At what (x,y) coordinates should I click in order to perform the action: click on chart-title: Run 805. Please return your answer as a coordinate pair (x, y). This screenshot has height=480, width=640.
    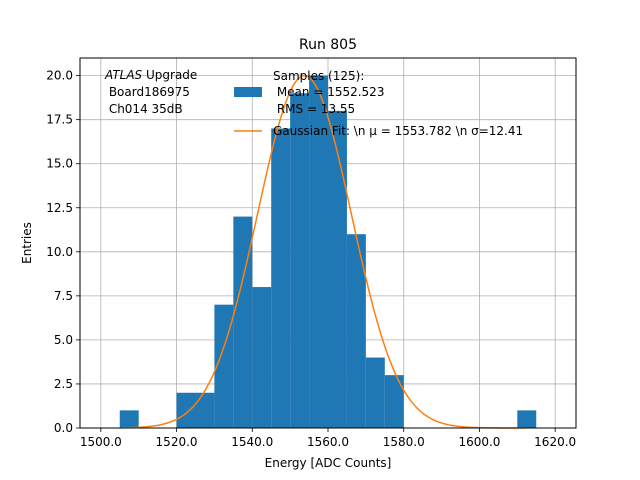
    Looking at the image, I should click on (328, 45).